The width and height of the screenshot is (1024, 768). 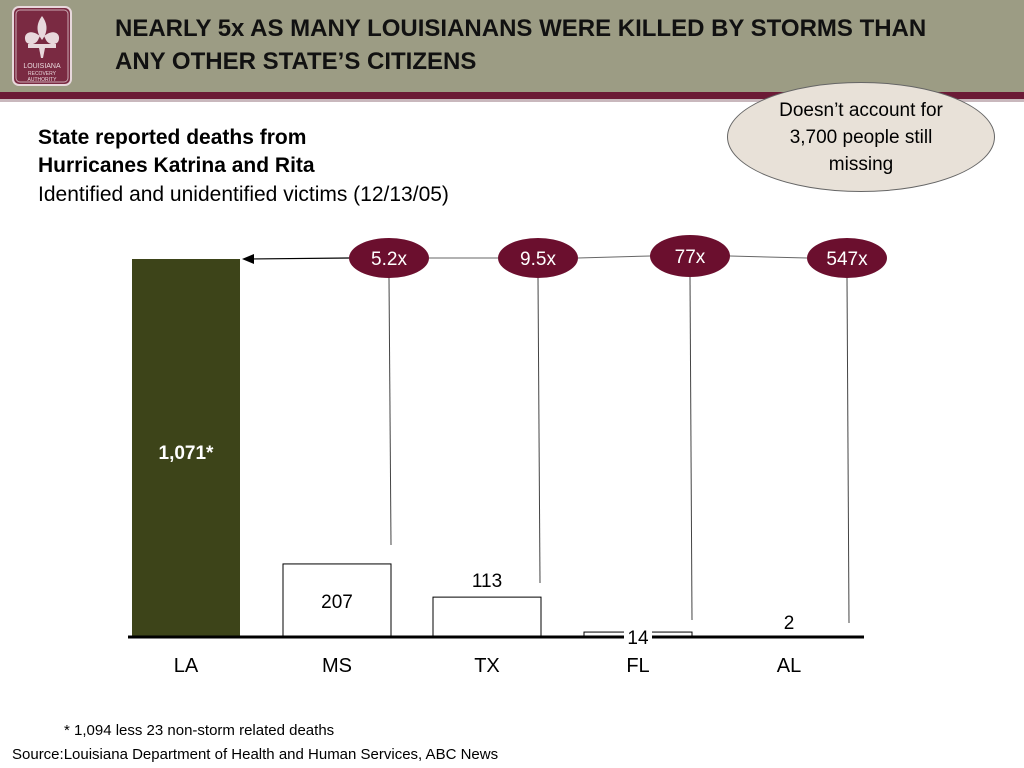 What do you see at coordinates (512, 100) in the screenshot?
I see `header-accent-stripe-light` at bounding box center [512, 100].